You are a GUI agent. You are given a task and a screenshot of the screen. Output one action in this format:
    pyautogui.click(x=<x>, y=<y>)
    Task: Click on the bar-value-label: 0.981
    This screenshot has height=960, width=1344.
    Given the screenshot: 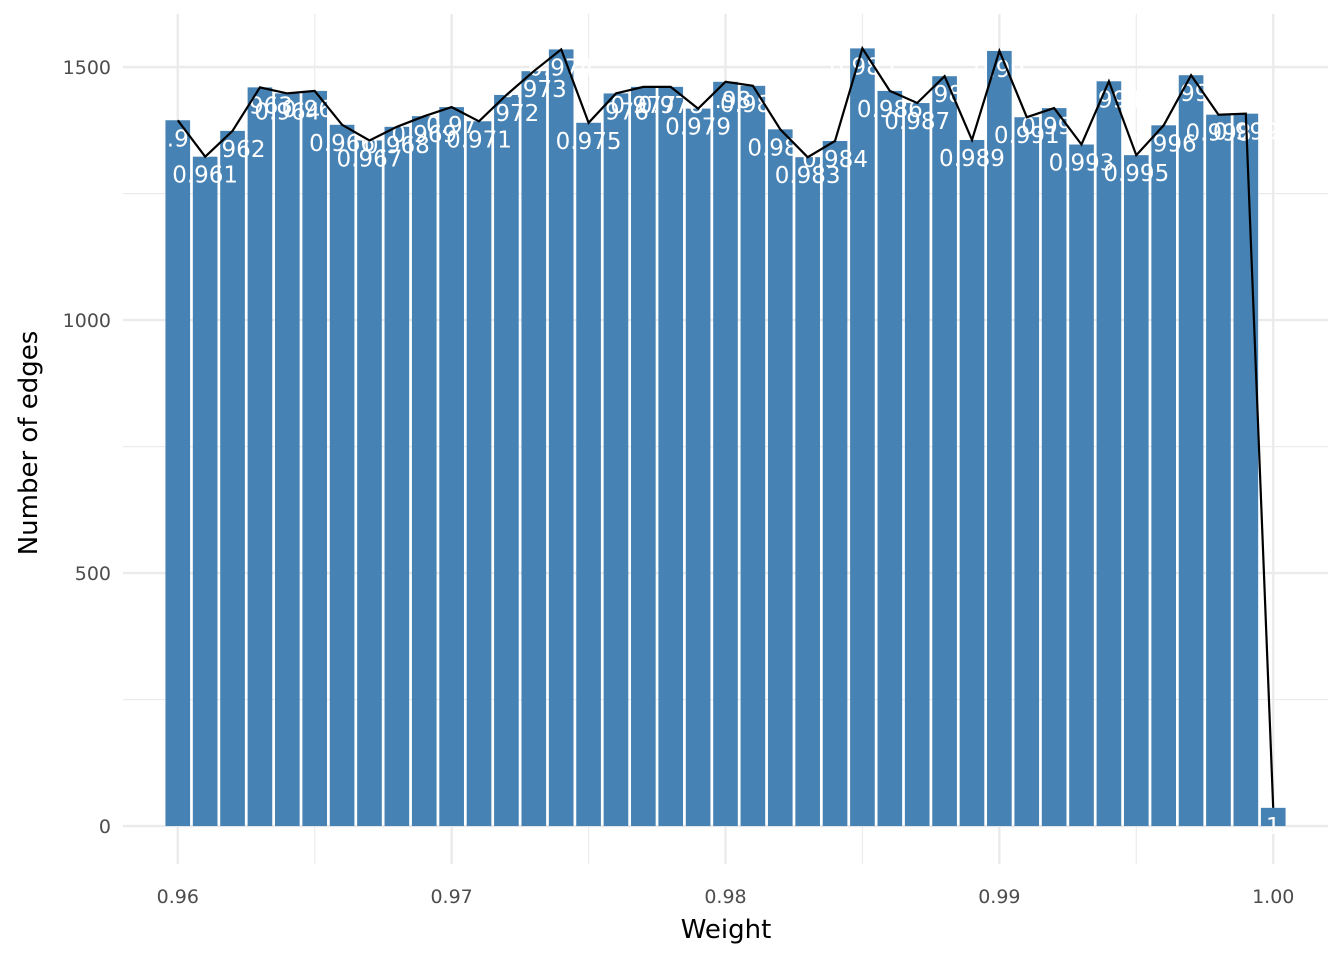 What is the action you would take?
    pyautogui.click(x=753, y=105)
    